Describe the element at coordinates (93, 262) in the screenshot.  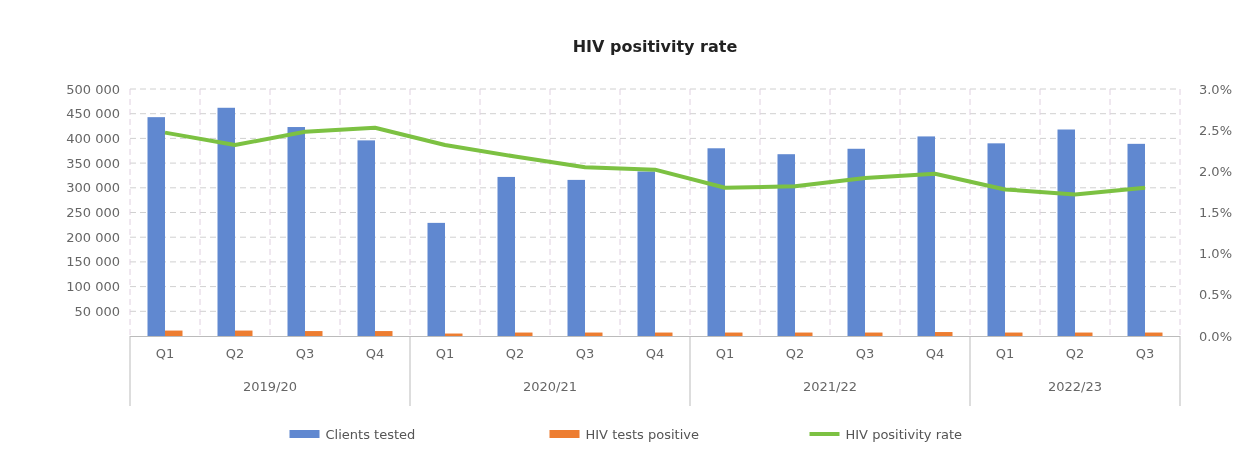
I see `y-tick-label: 150 000` at that location.